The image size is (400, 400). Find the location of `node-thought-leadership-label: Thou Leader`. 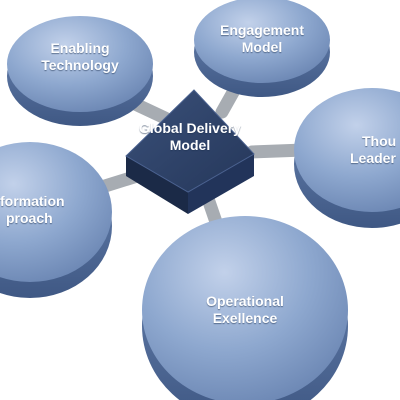

node-thought-leadership-label: Thou Leader is located at coordinates (375, 150).